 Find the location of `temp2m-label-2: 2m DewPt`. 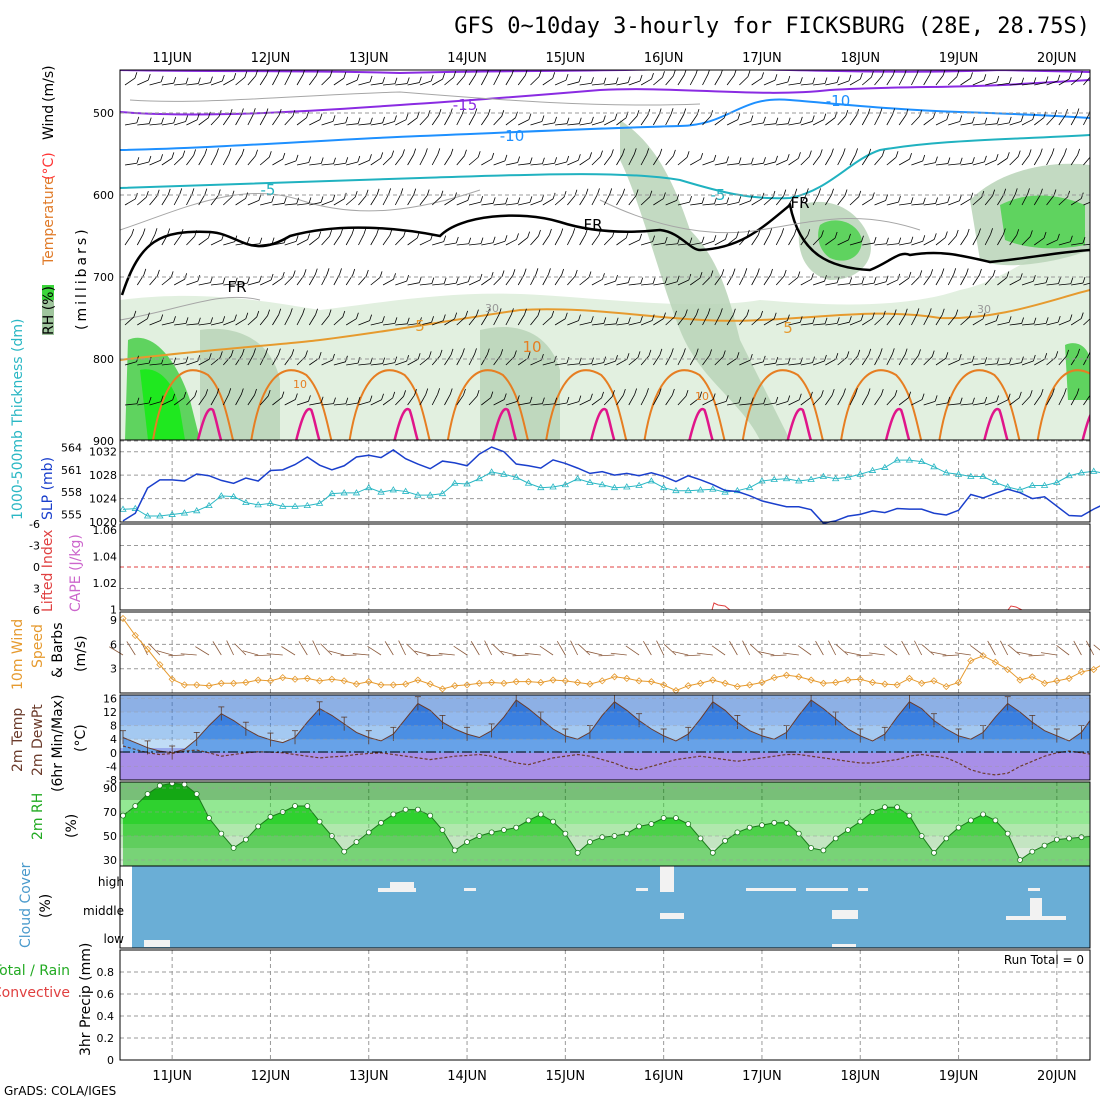

temp2m-label-2: 2m DewPt is located at coordinates (38, 740).